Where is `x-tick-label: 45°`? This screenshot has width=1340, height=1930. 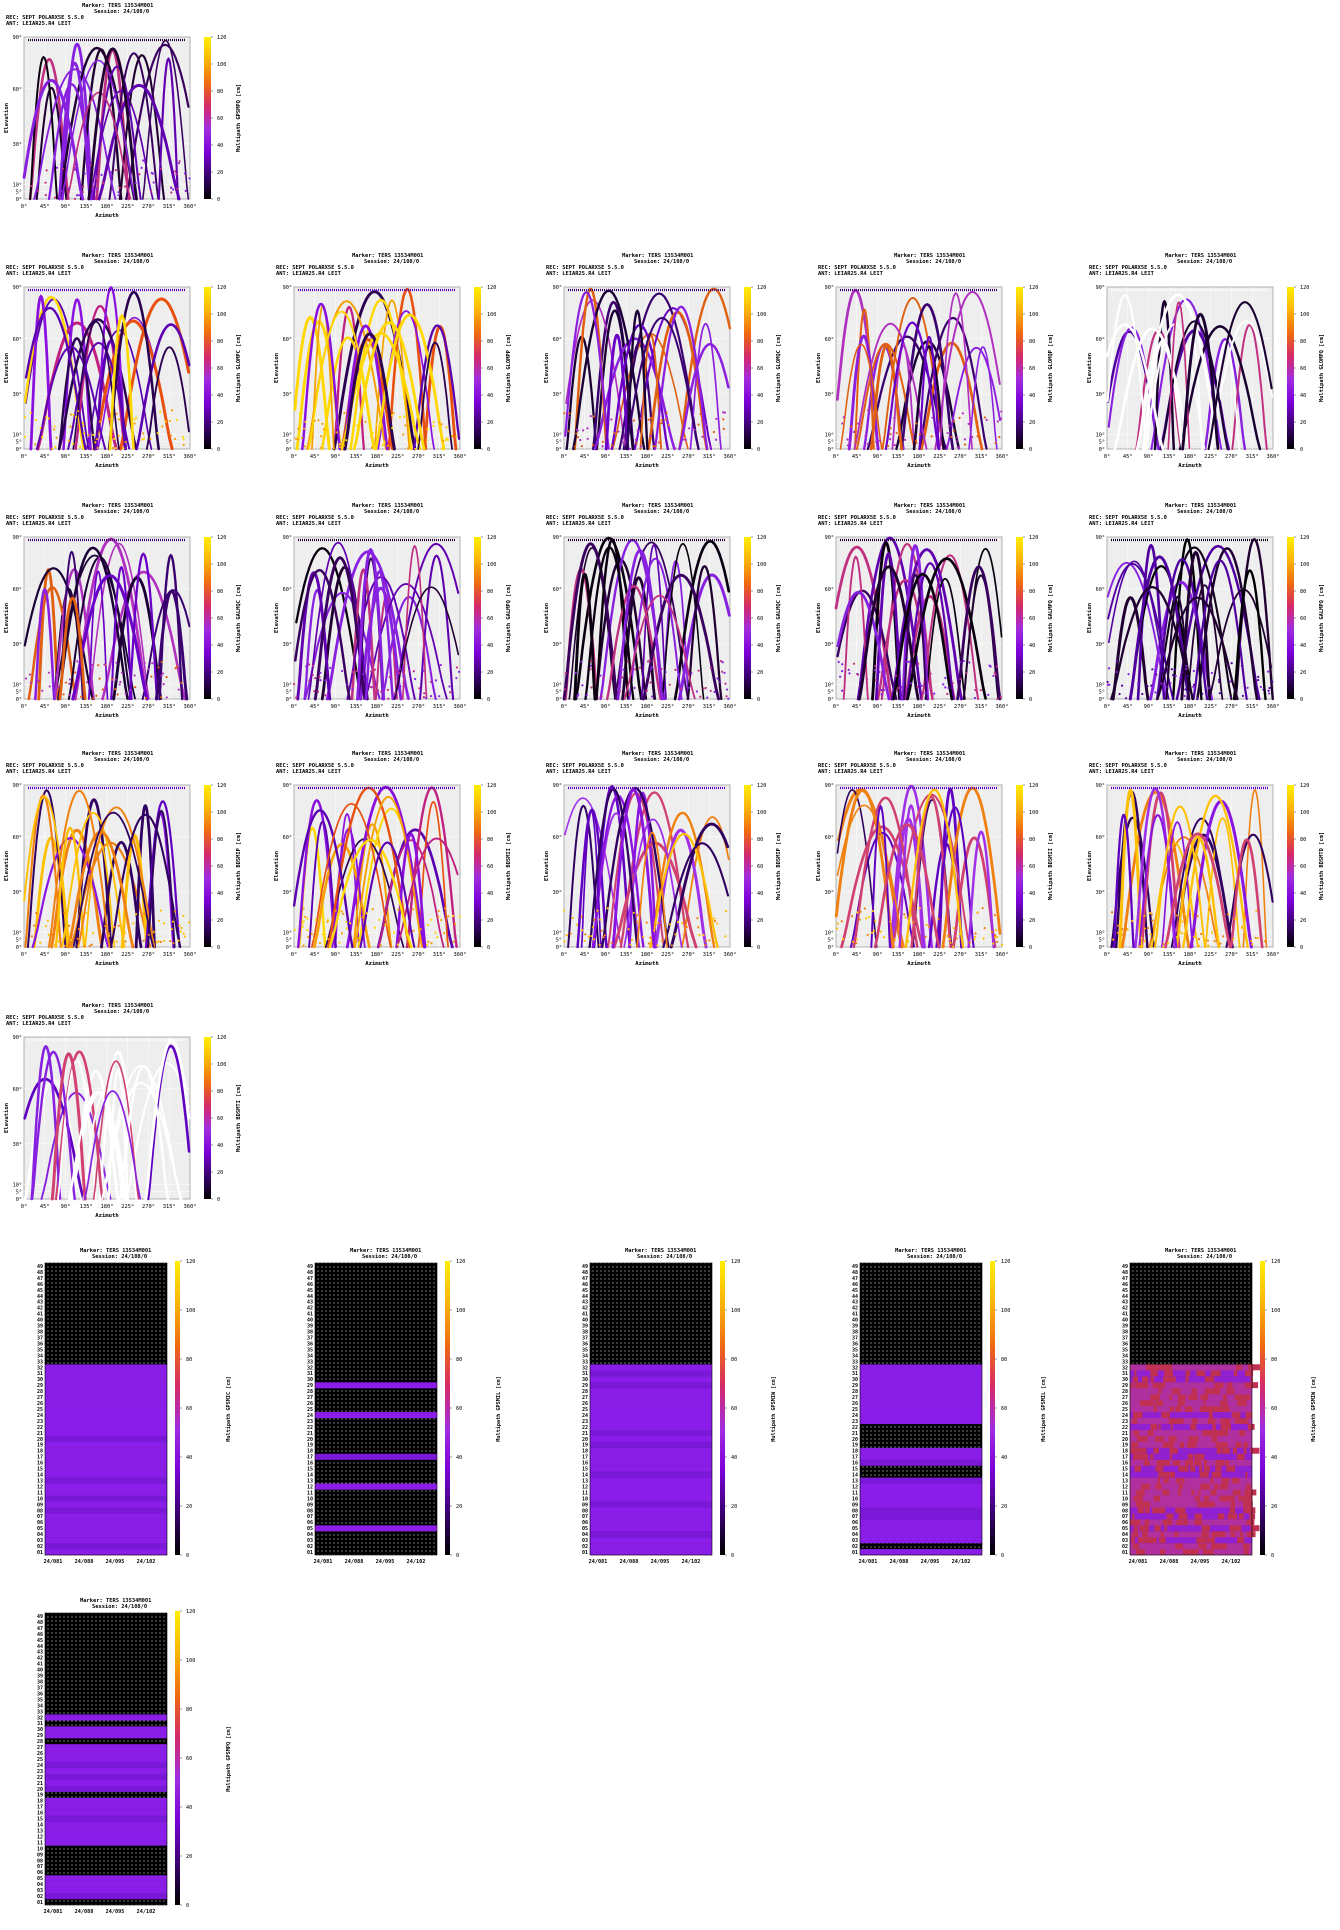 x-tick-label: 45° is located at coordinates (1128, 955).